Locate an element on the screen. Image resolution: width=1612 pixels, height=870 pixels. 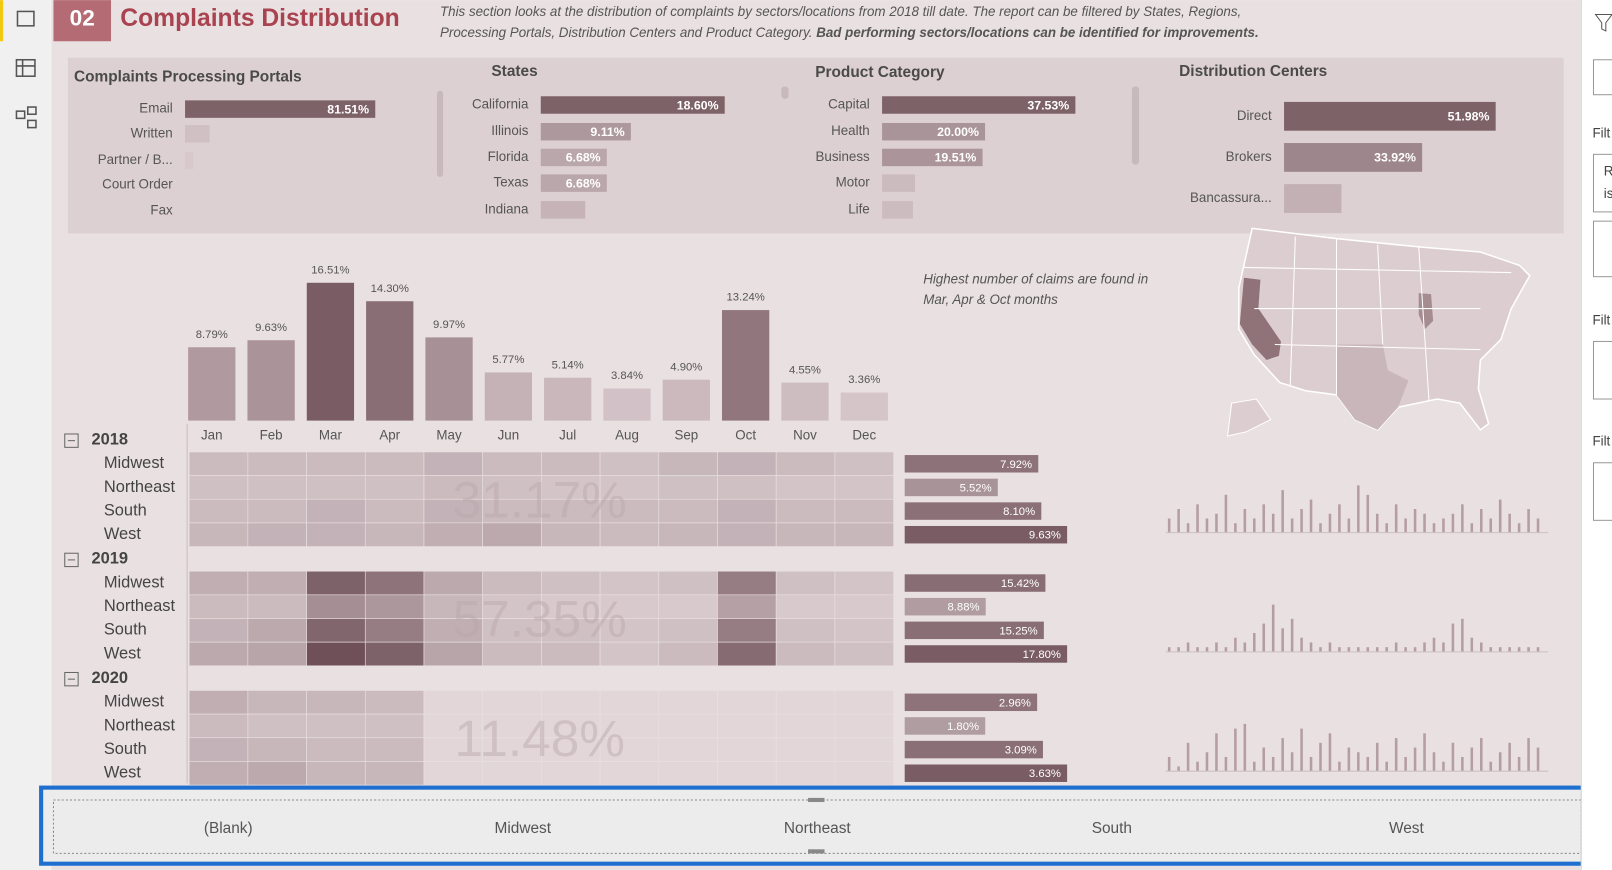
region-label: West is located at coordinates (123, 653).